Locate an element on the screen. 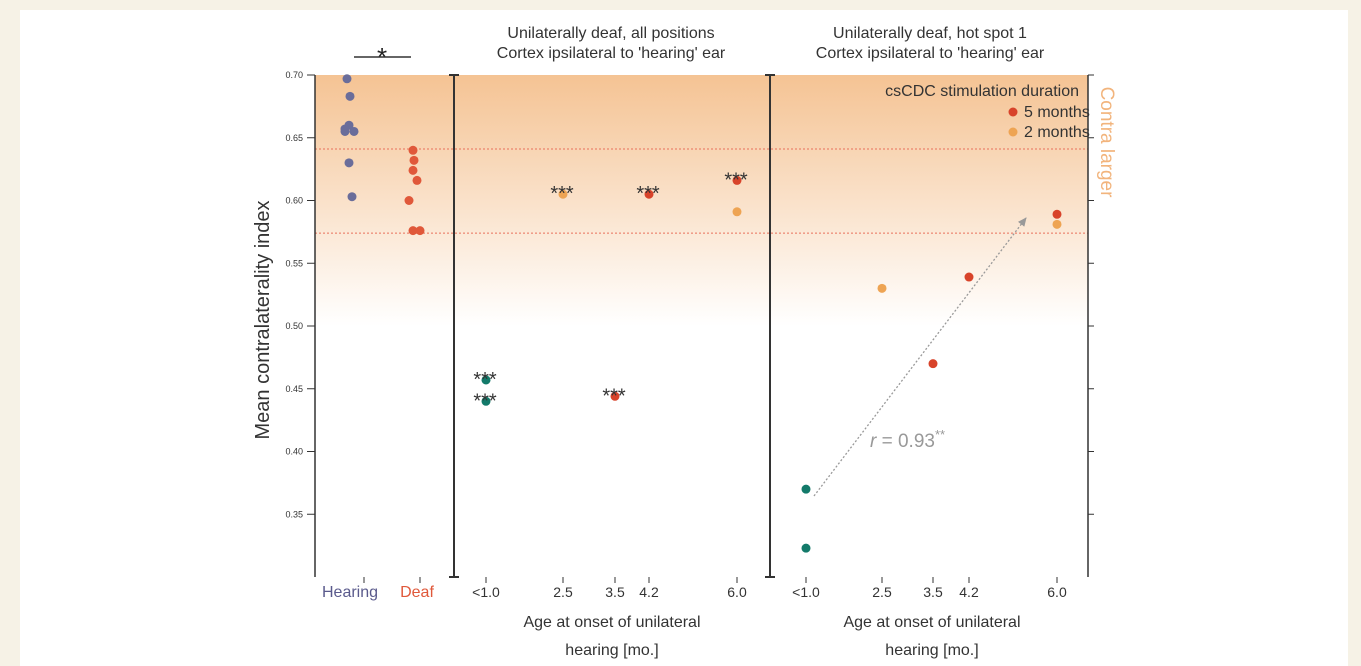 This screenshot has height=666, width=1361. panel1-points is located at coordinates (382, 155).